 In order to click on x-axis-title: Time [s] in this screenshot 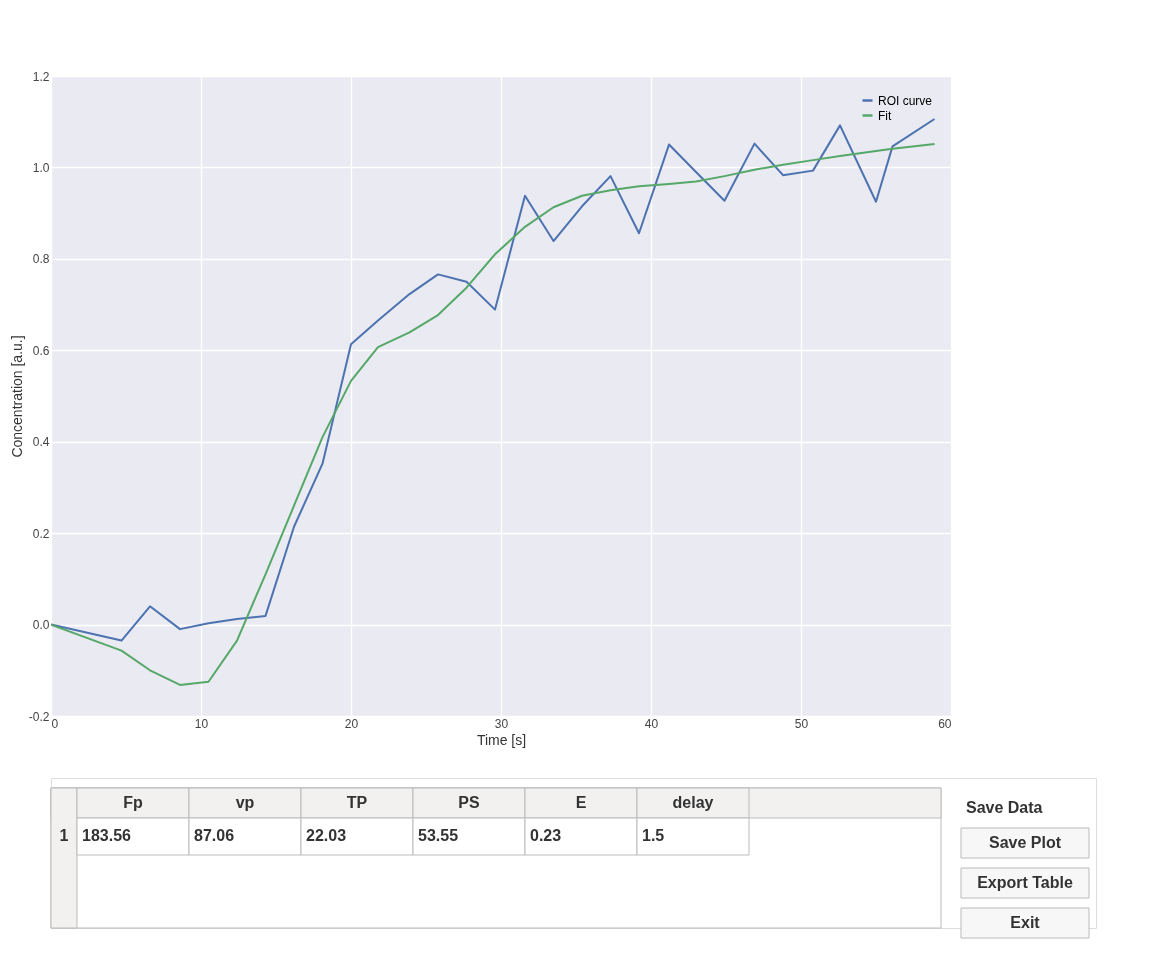, I will do `click(501, 739)`.